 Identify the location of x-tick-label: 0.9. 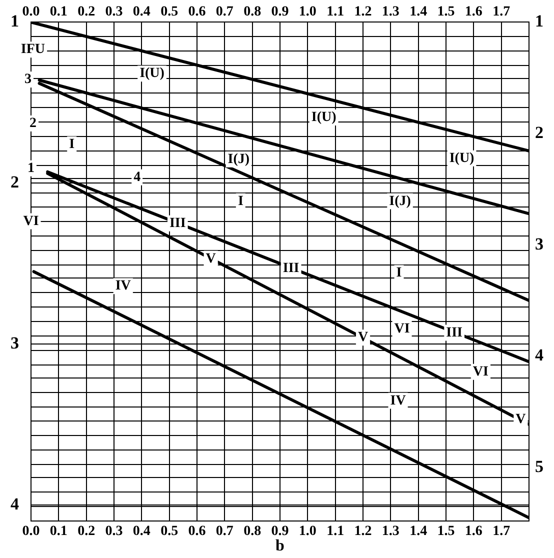
(280, 12).